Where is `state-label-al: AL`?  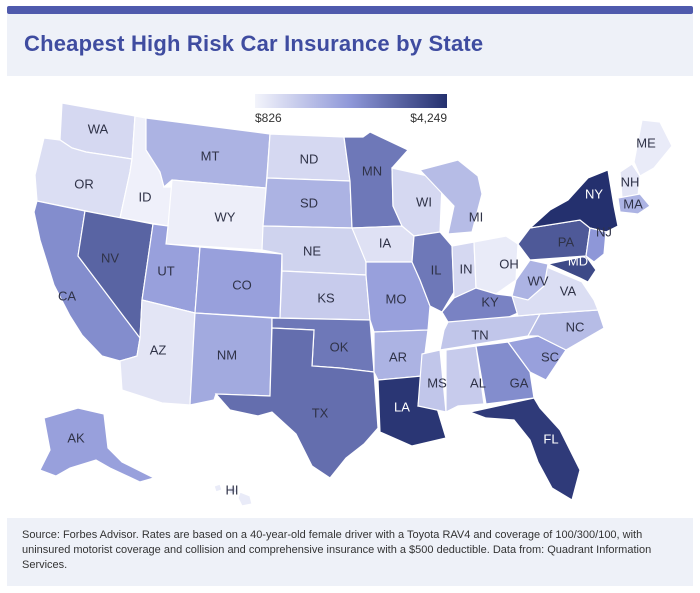 state-label-al: AL is located at coordinates (478, 382).